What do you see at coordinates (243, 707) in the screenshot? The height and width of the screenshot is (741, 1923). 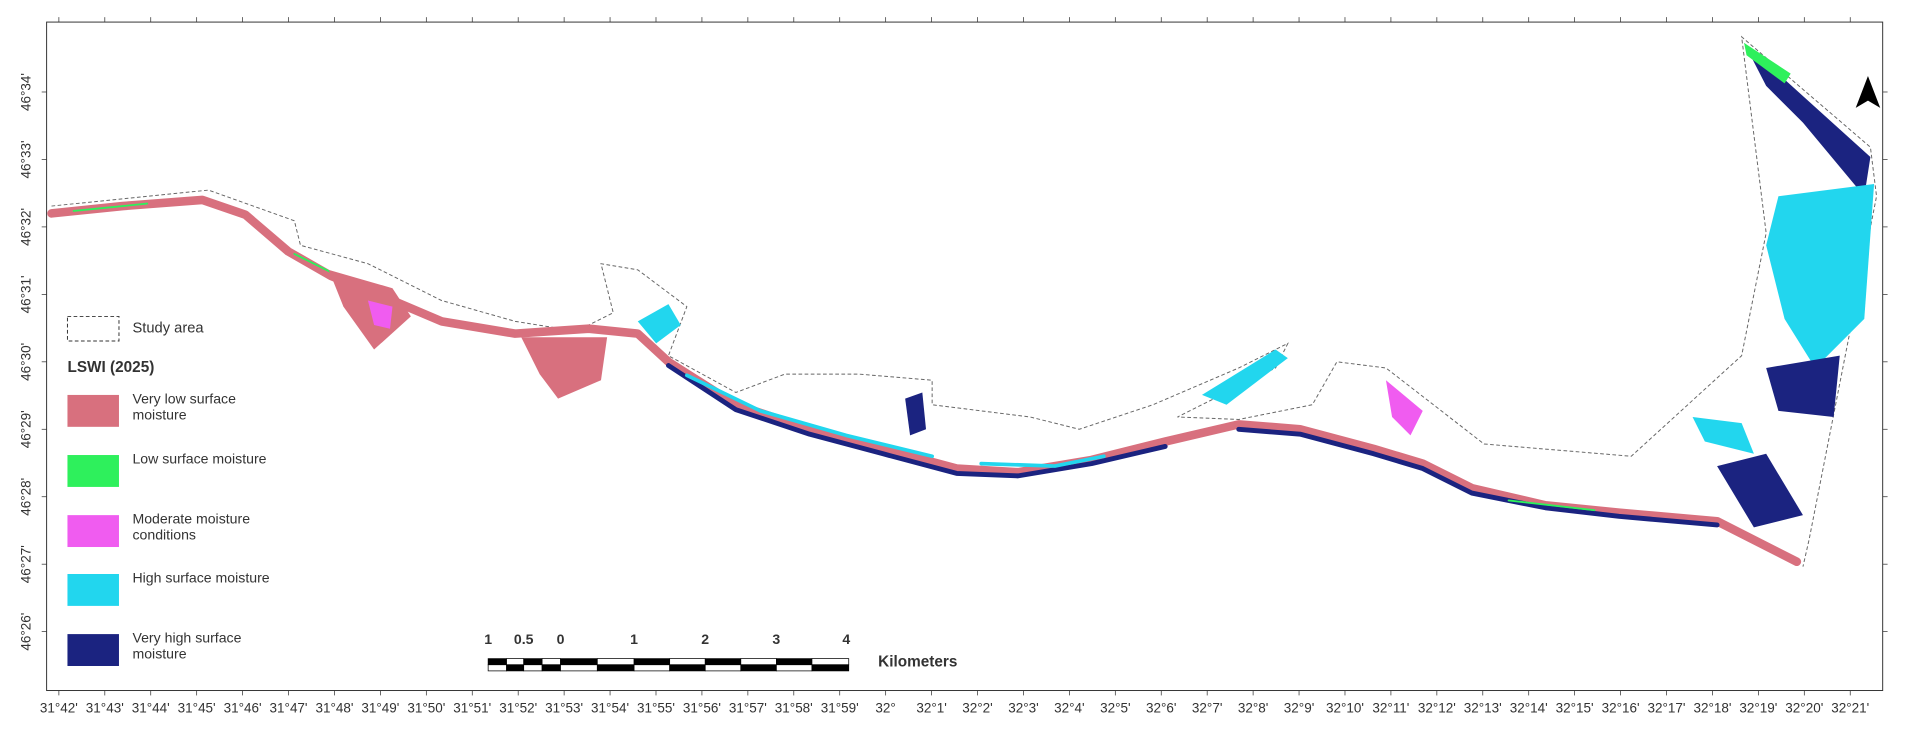 I see `longitude-label: 31°46'` at bounding box center [243, 707].